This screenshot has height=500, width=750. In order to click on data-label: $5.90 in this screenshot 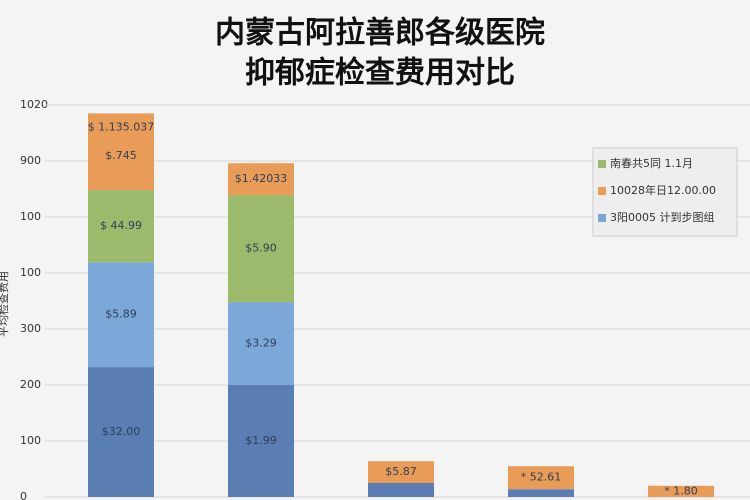, I will do `click(261, 248)`.